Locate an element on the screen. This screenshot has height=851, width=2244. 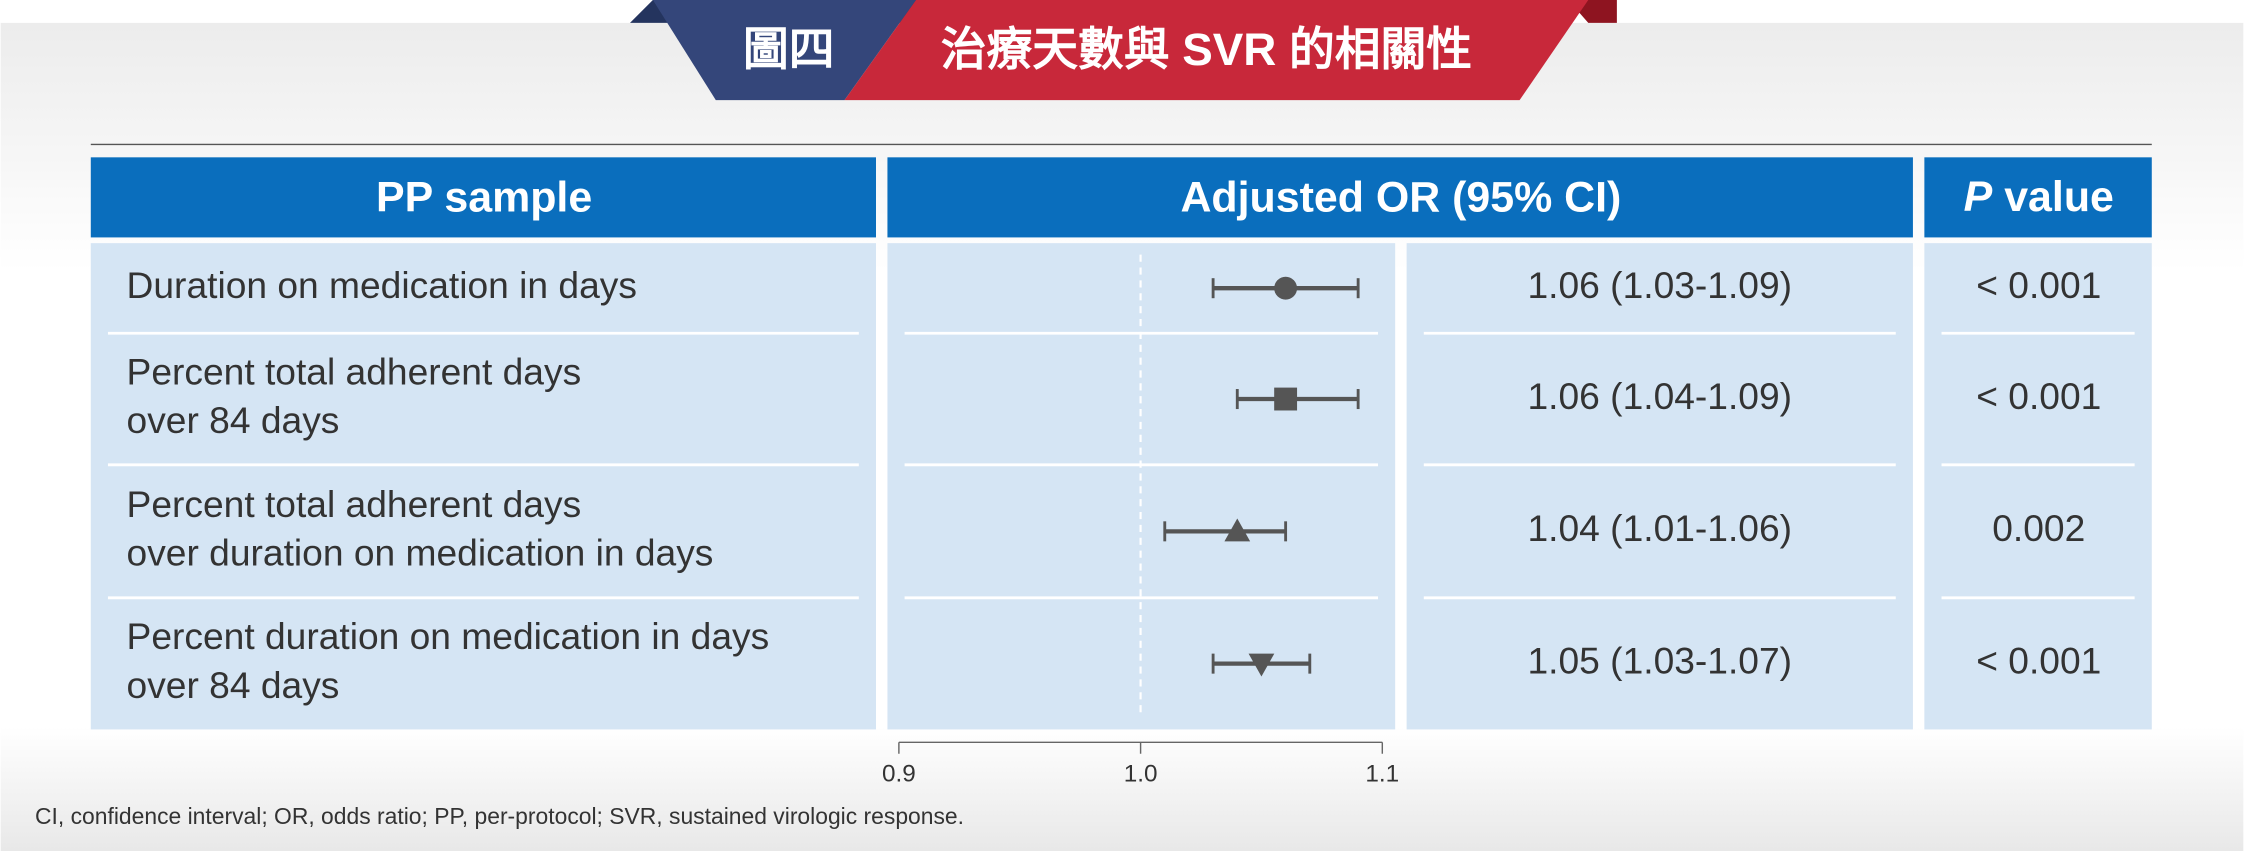
or-text: 1.06 (1.04-1.09) is located at coordinates (1660, 396).